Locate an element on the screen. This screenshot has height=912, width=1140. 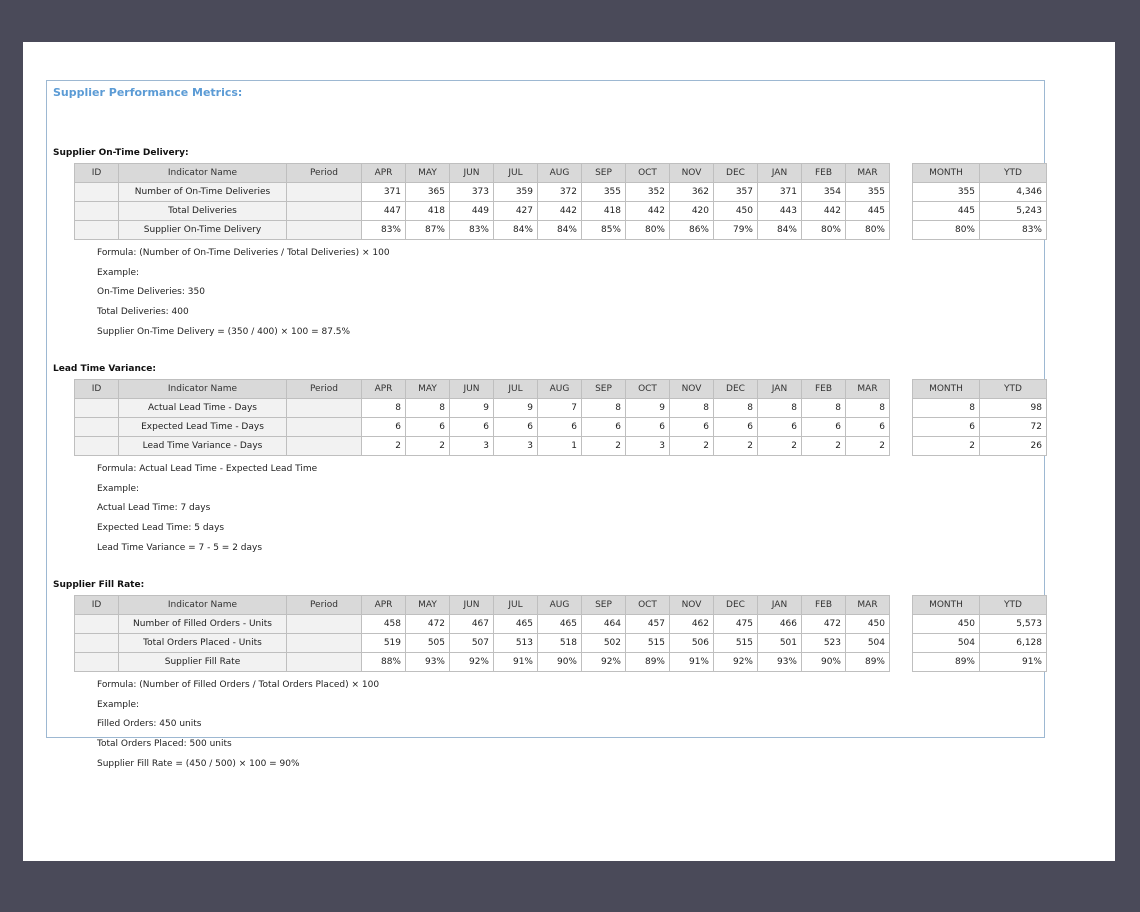
note-line: Example: is located at coordinates (118, 704).